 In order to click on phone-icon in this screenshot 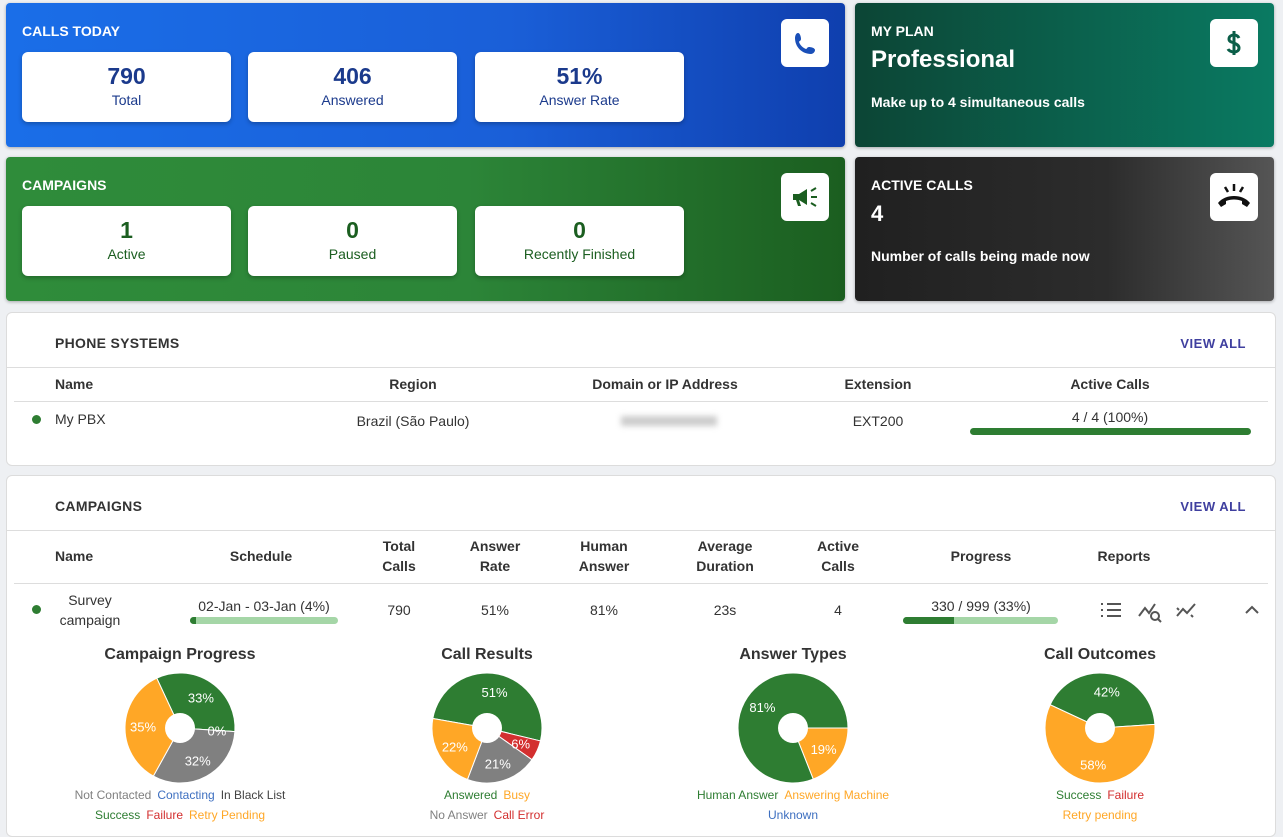, I will do `click(805, 43)`.